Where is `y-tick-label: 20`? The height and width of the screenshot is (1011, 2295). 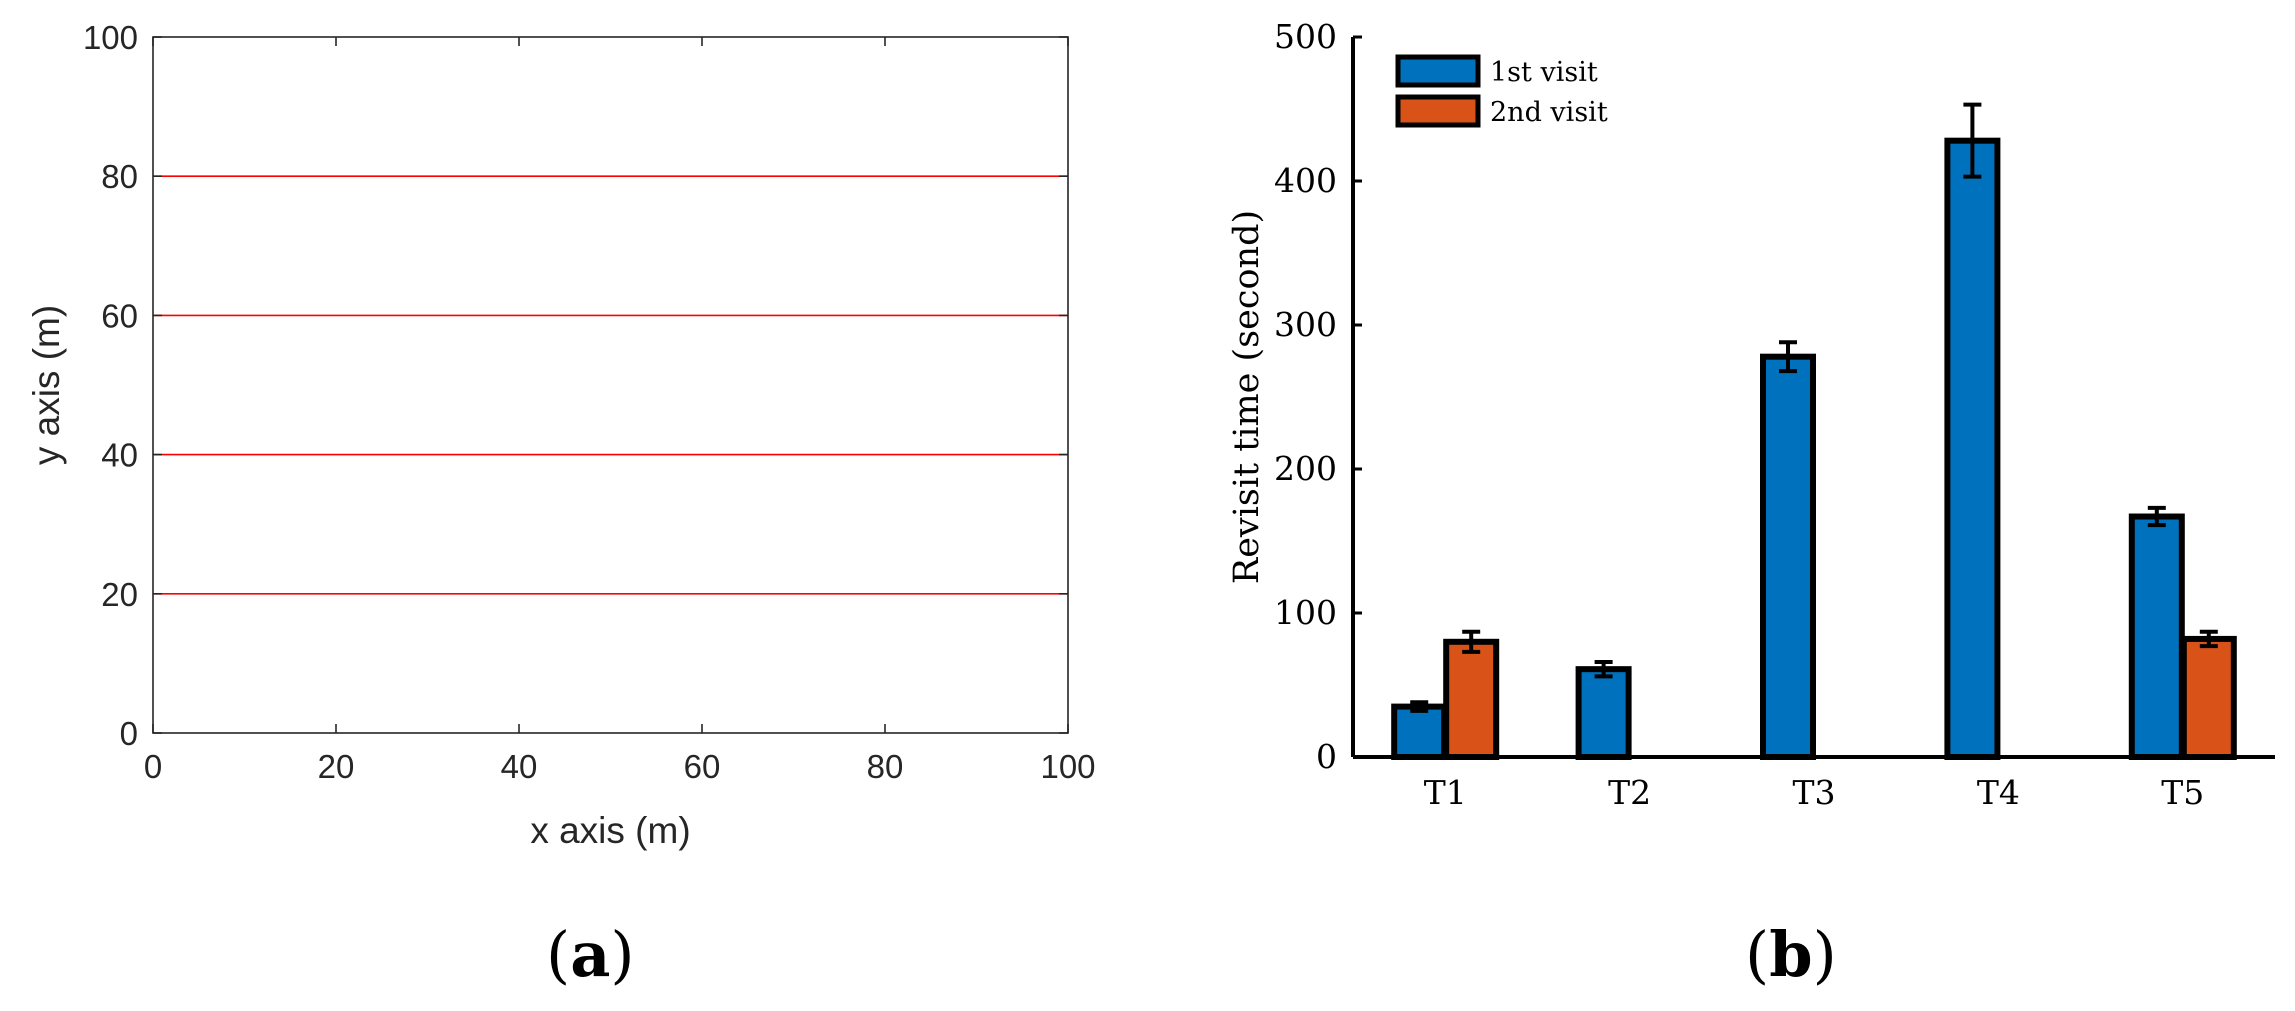
y-tick-label: 20 is located at coordinates (119, 594).